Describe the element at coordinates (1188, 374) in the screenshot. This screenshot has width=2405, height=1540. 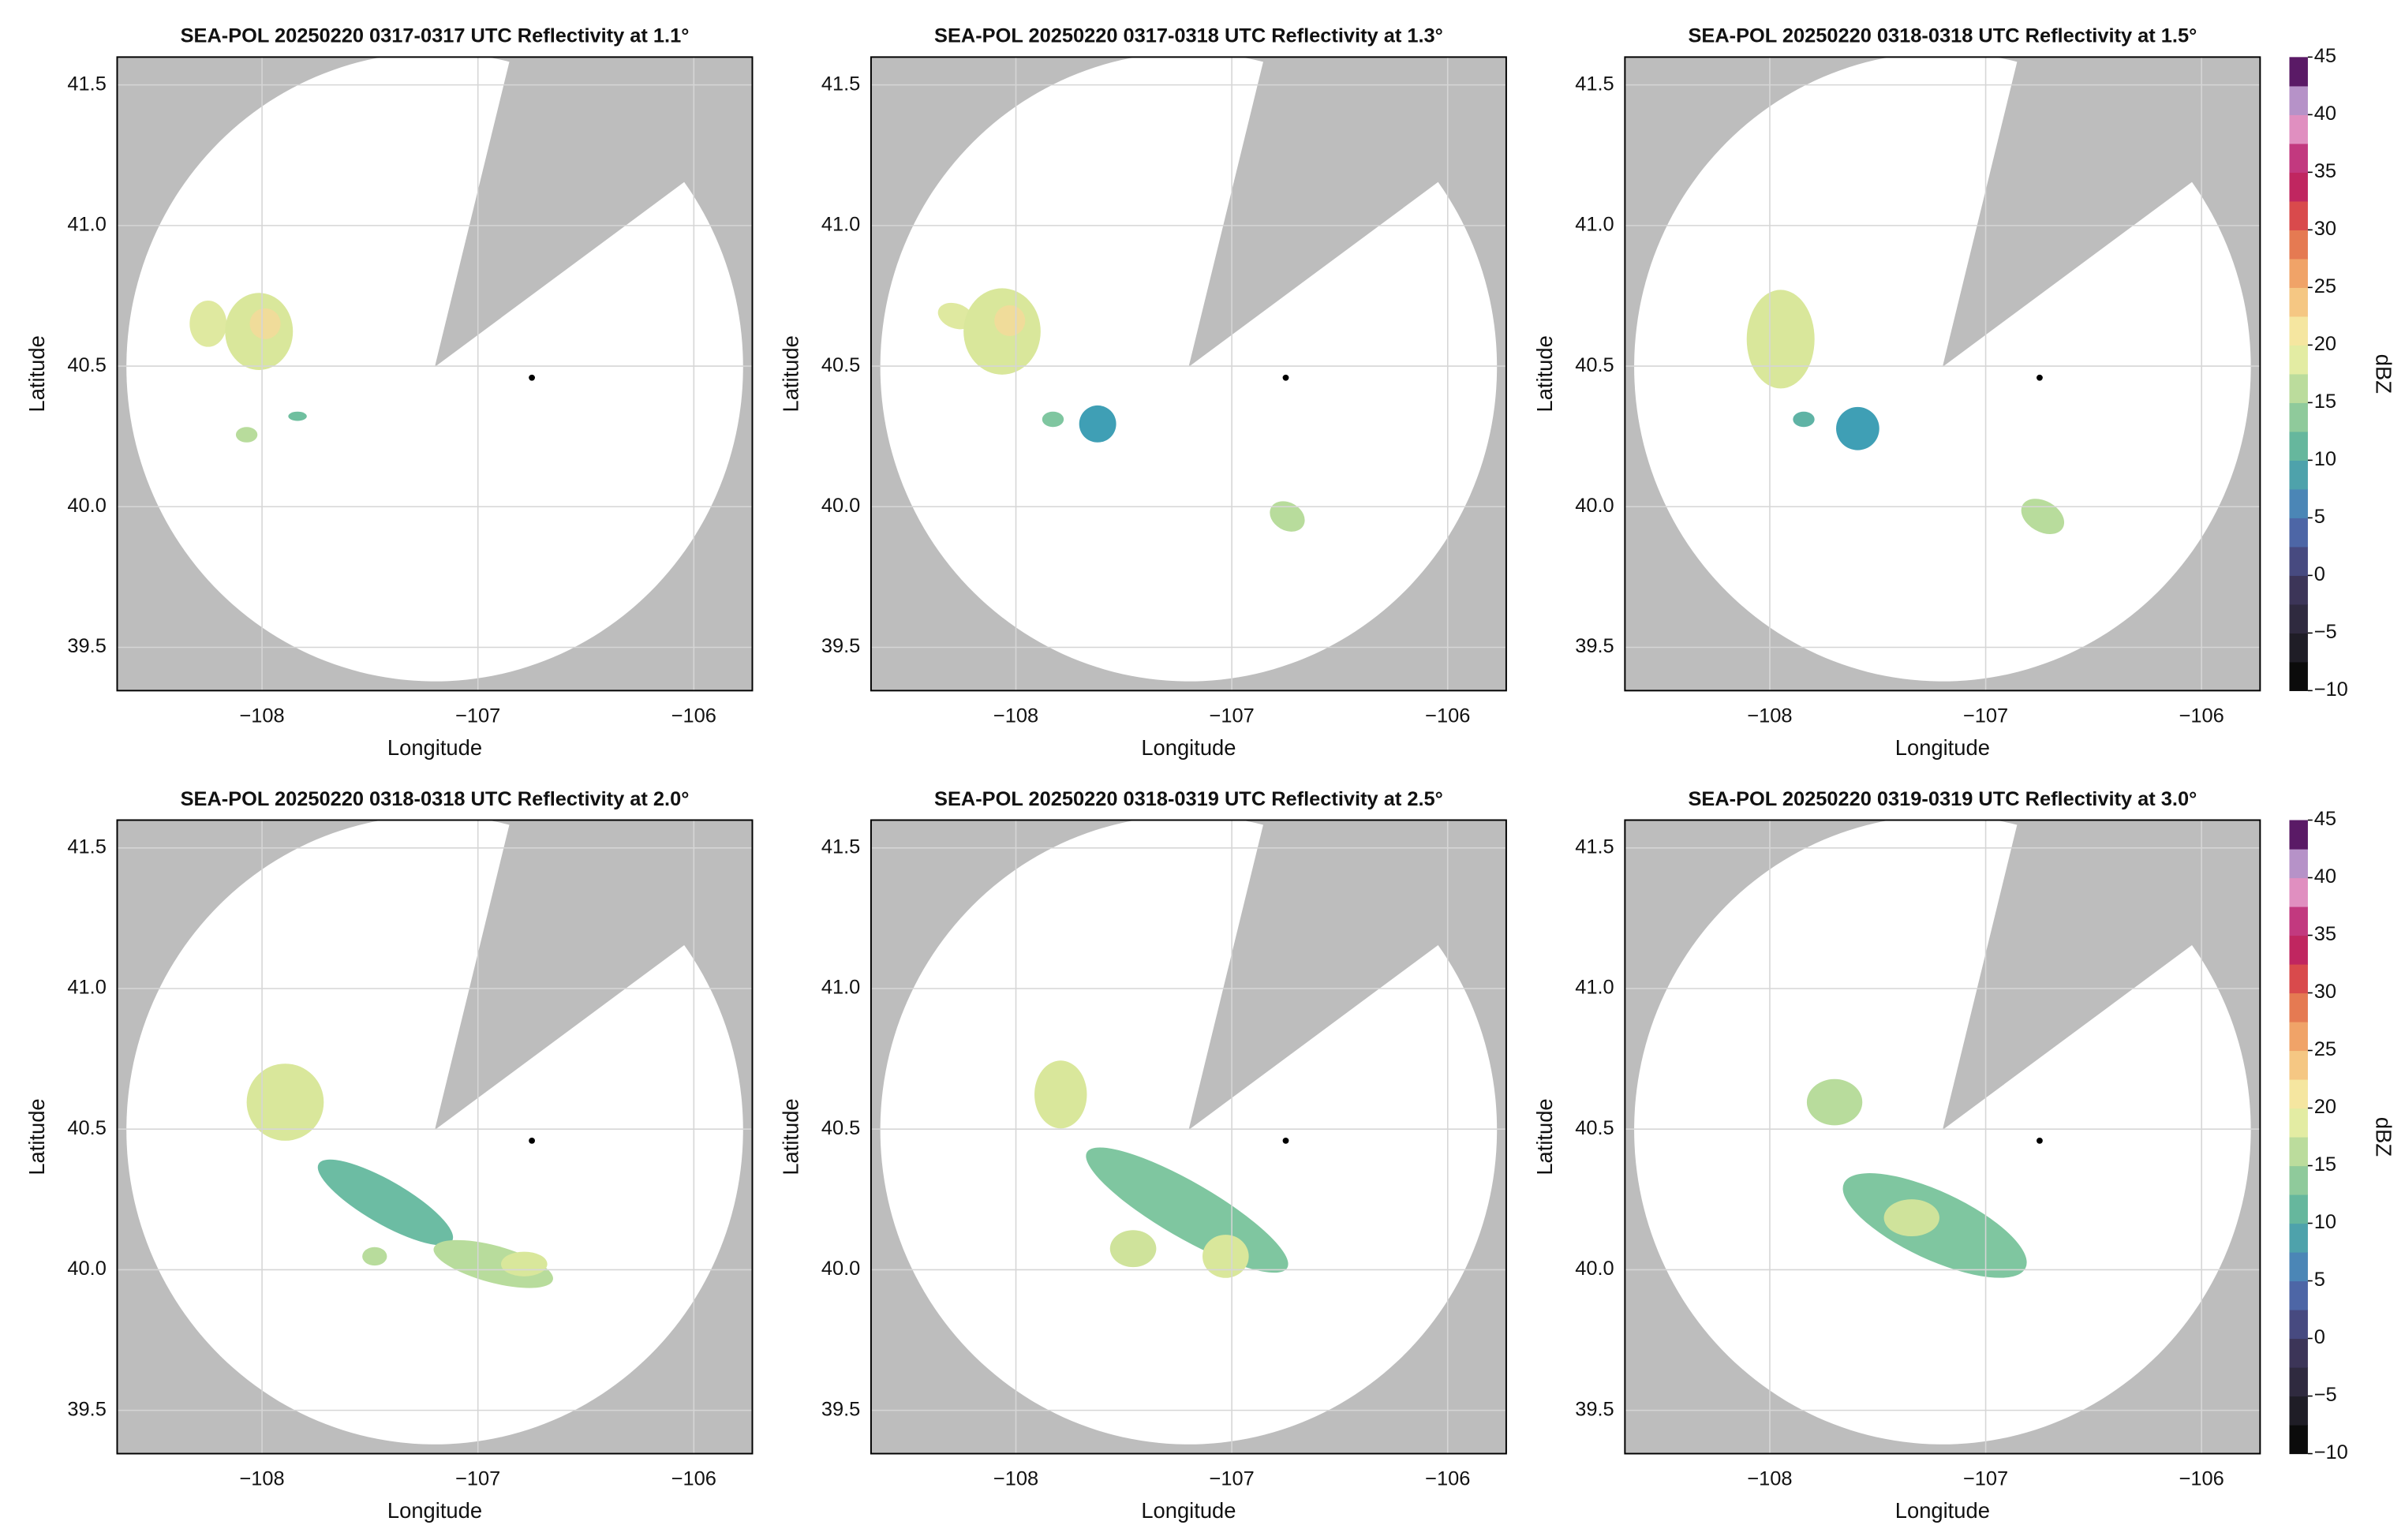
I see `axes-frame` at that location.